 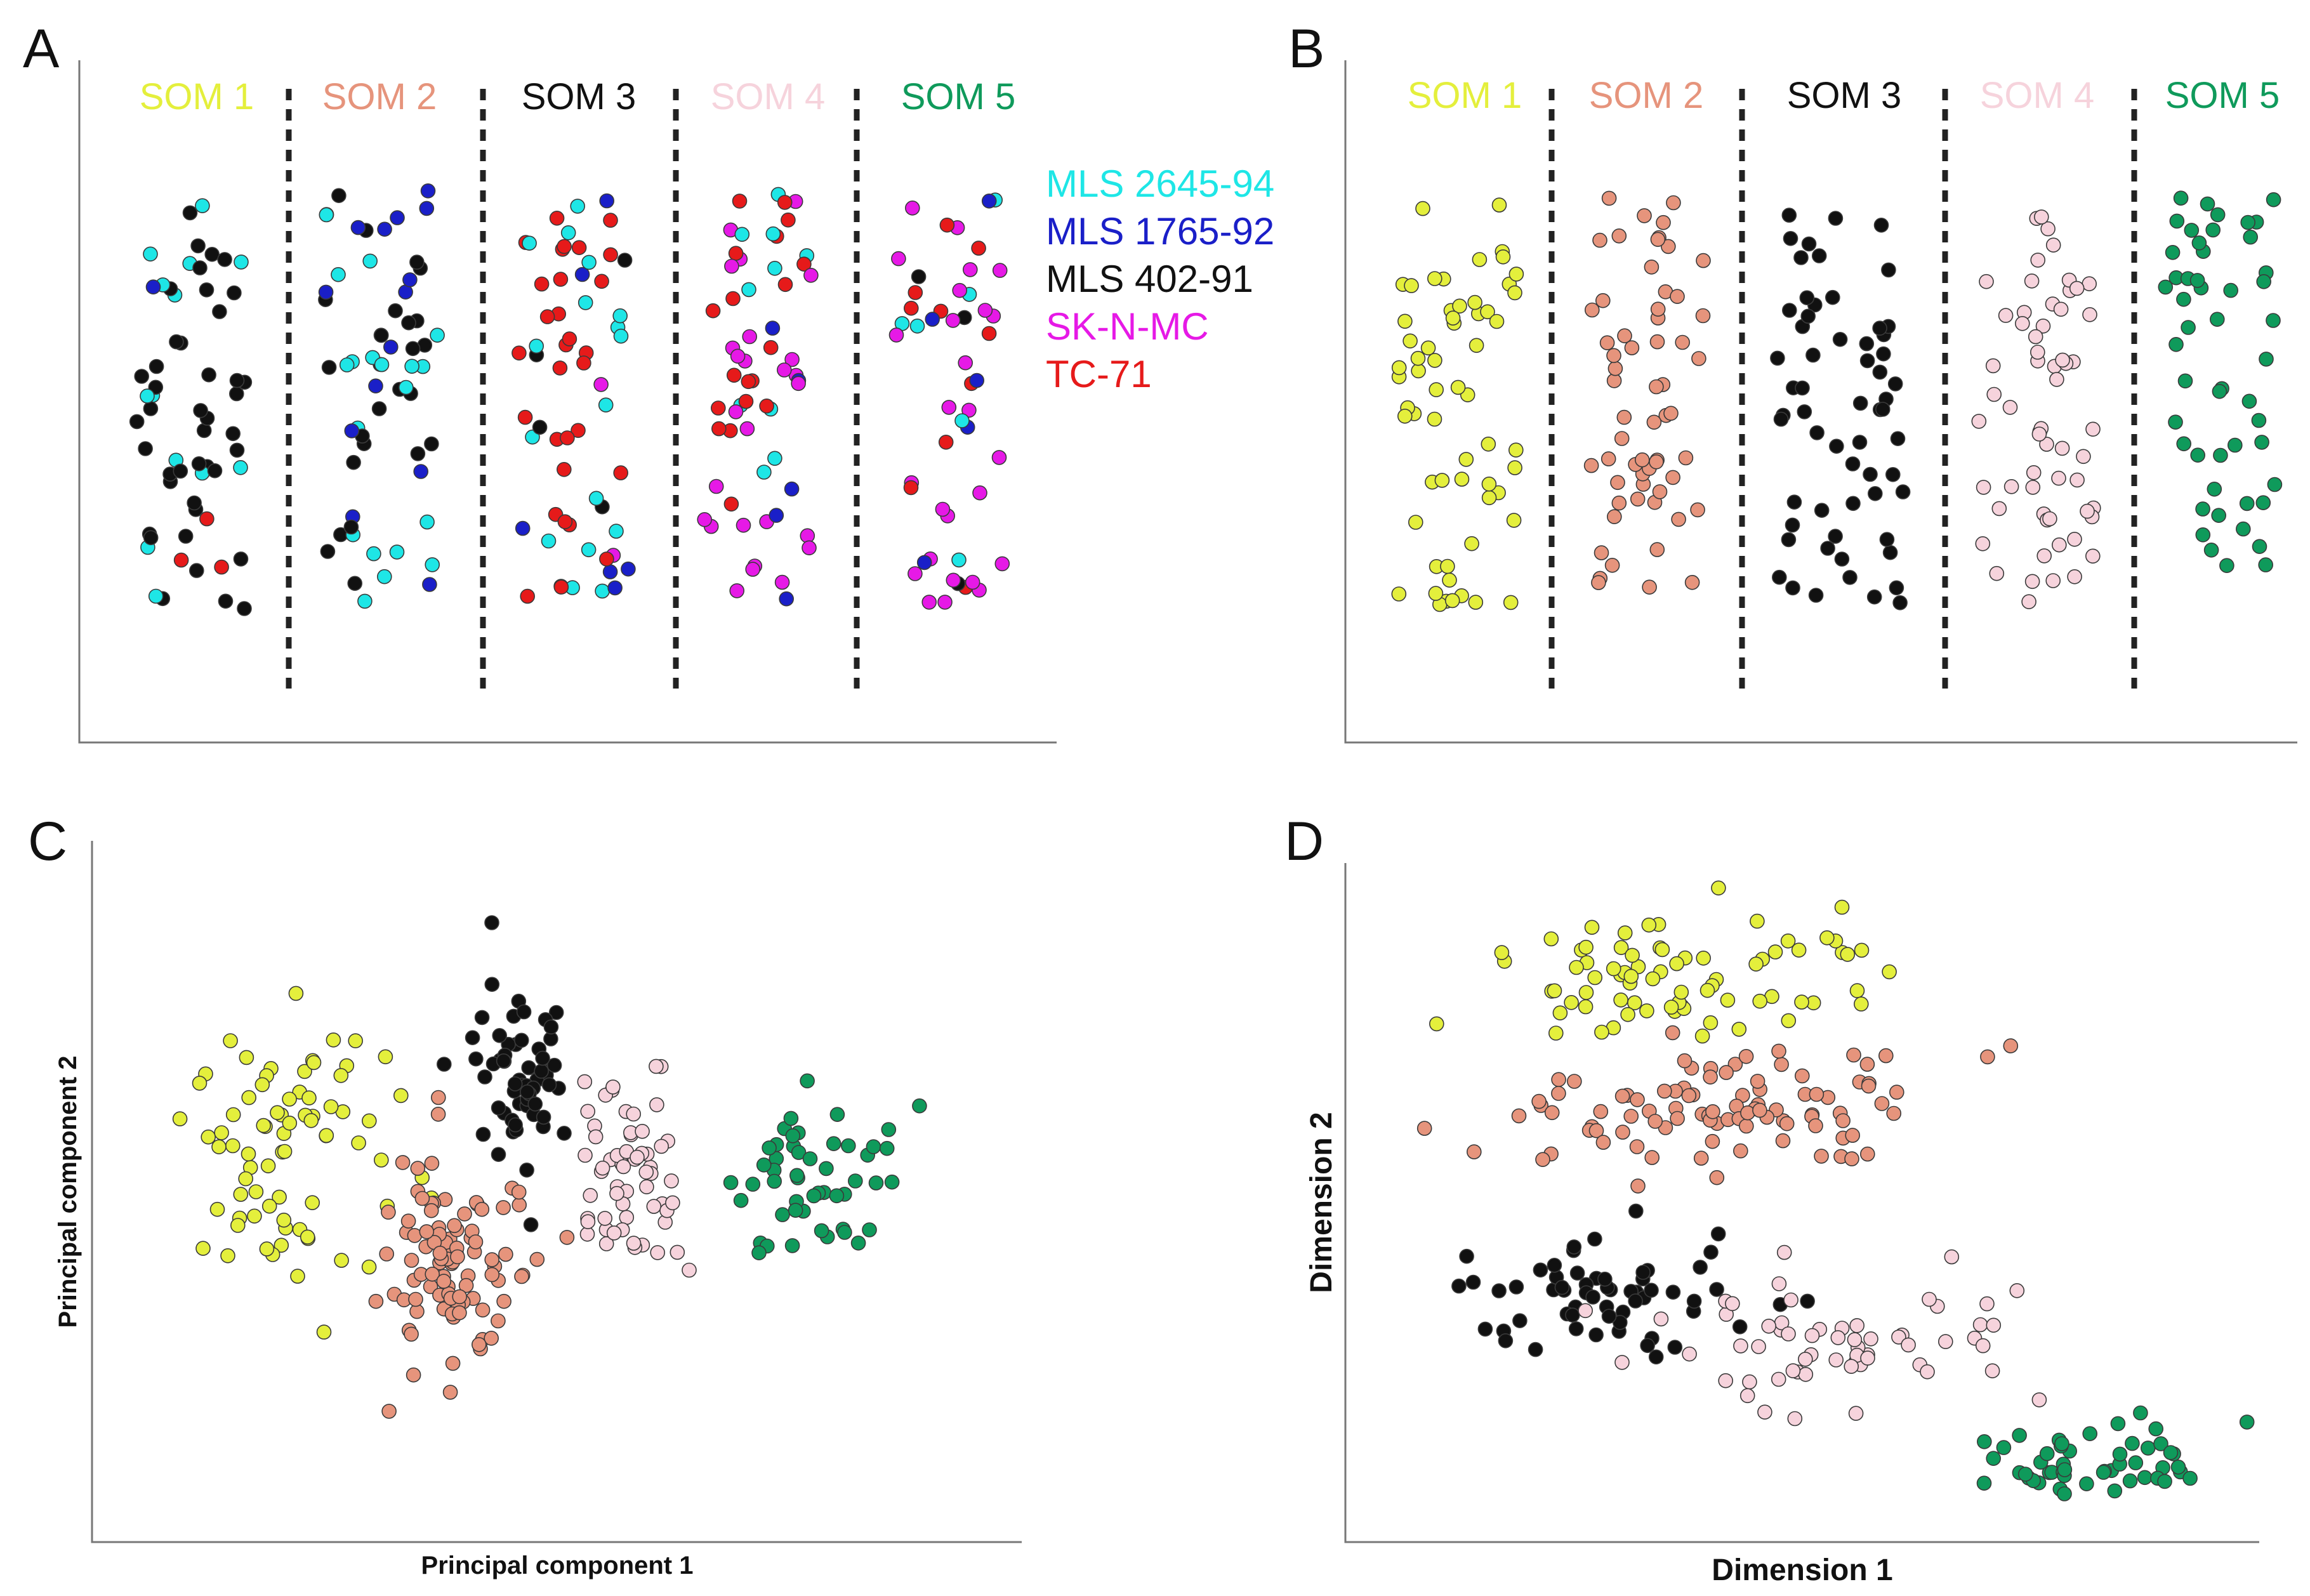 I want to click on panel-letter-a: A, so click(x=41, y=49).